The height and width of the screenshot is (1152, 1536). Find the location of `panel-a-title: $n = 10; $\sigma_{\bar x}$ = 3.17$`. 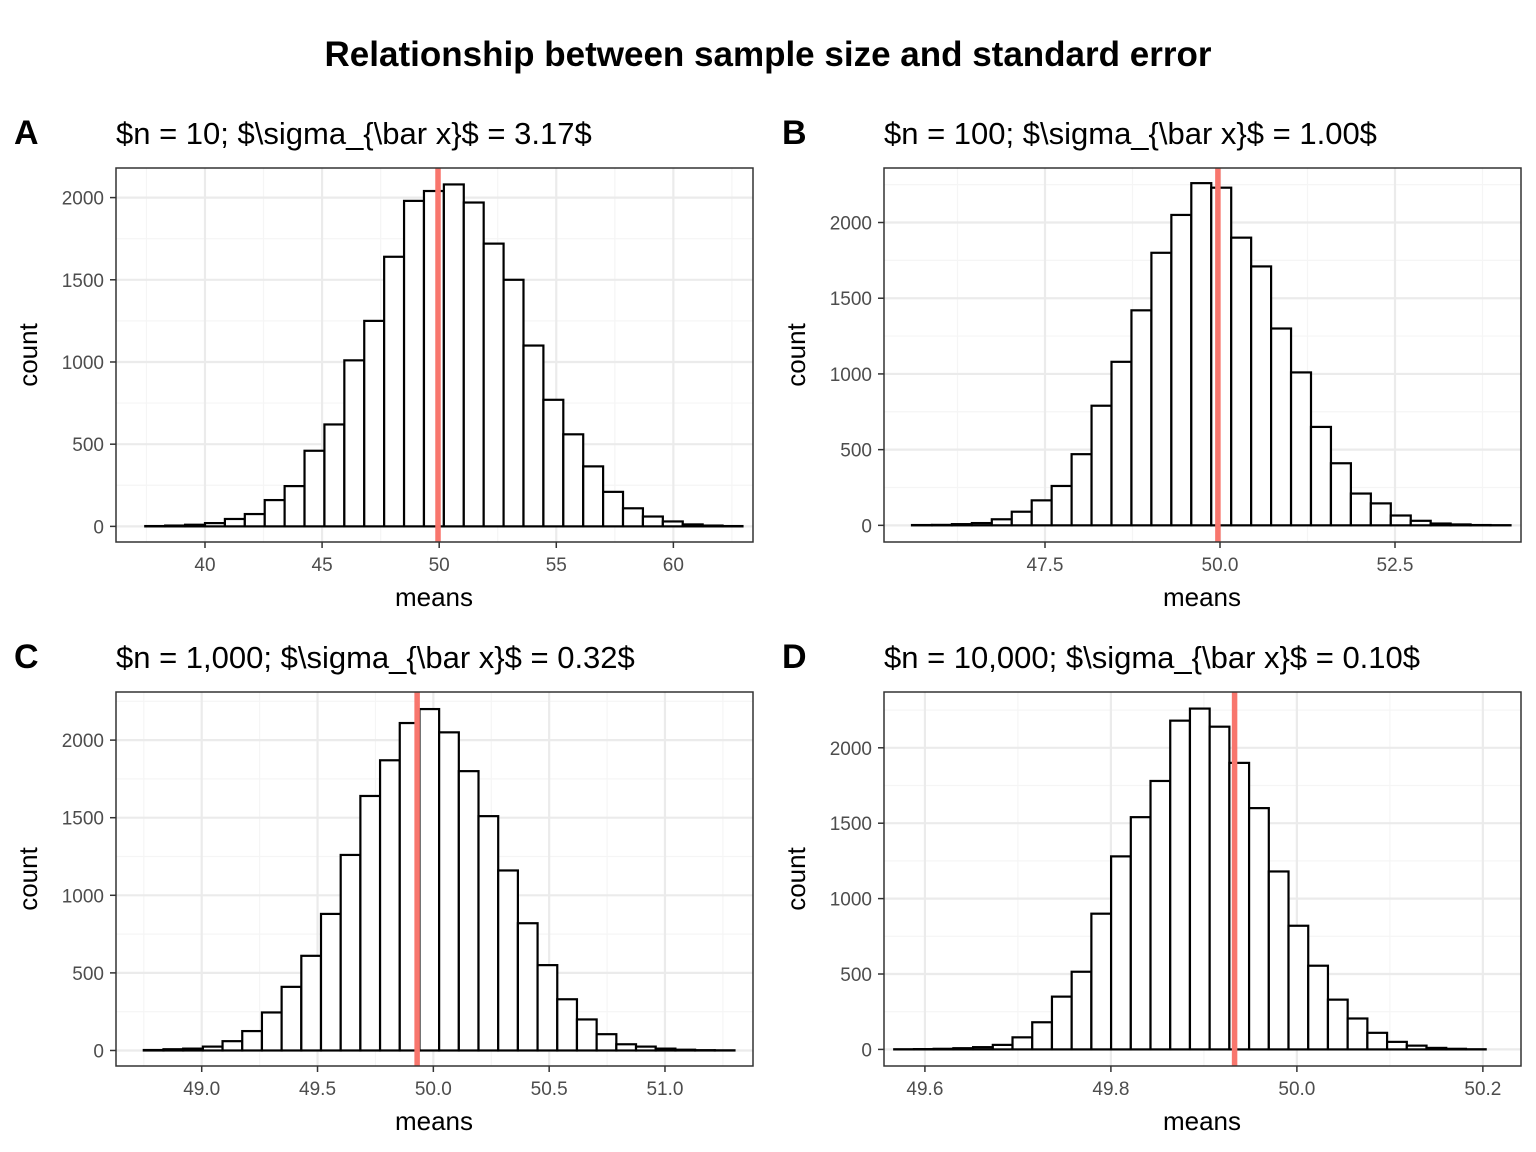

panel-a-title: $n = 10; $\sigma_{\bar x}$ = 3.17$ is located at coordinates (354, 133).